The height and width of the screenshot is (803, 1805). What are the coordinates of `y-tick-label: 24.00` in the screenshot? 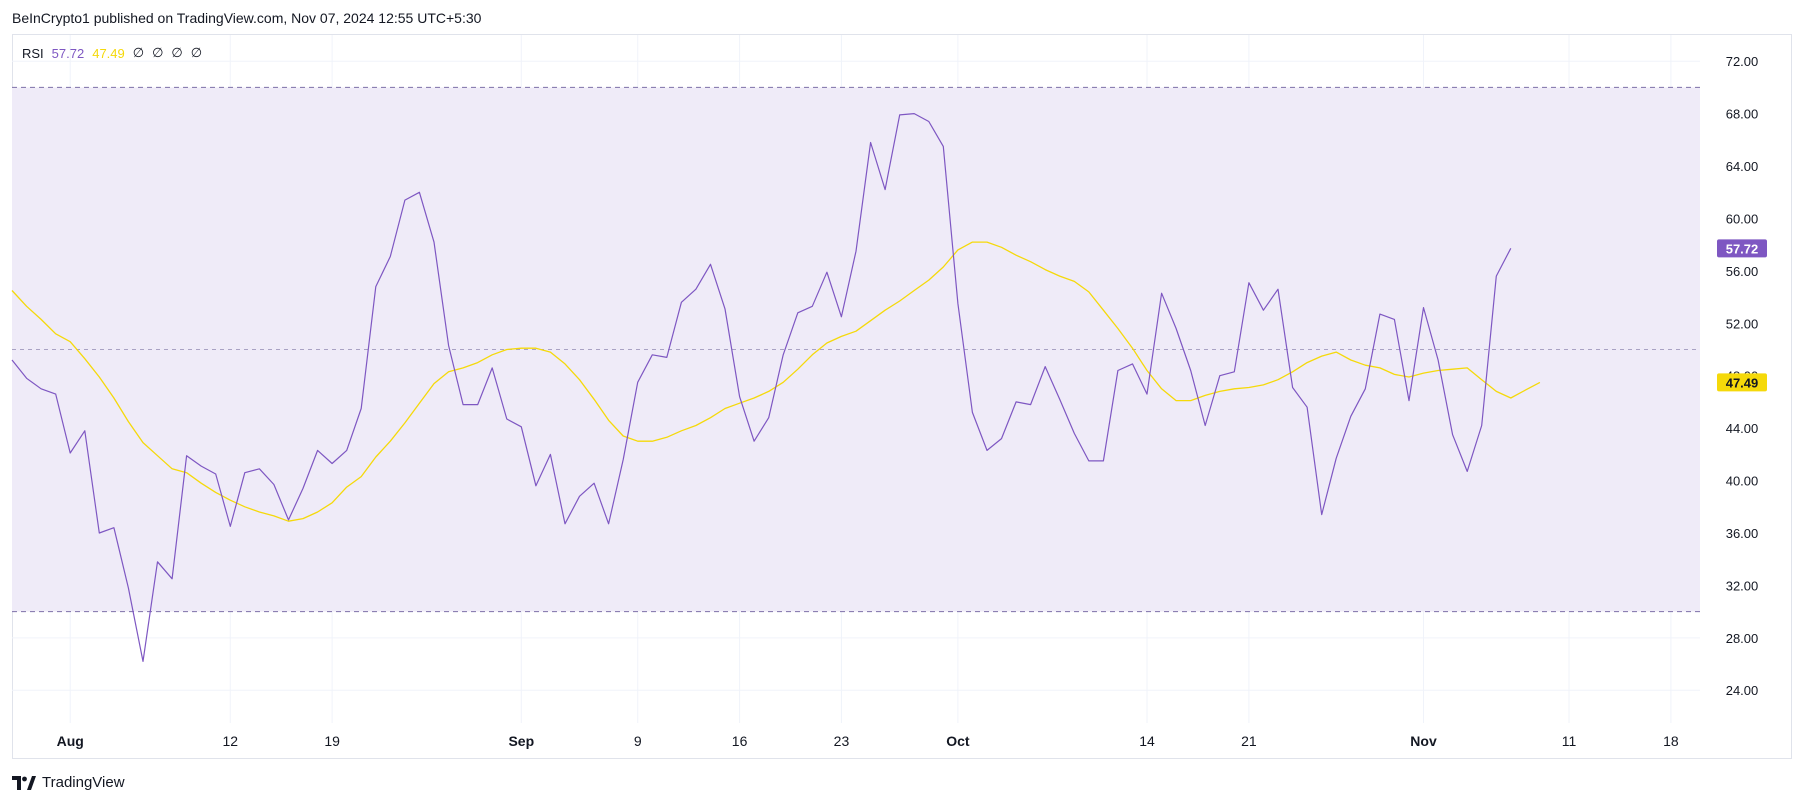 It's located at (1742, 690).